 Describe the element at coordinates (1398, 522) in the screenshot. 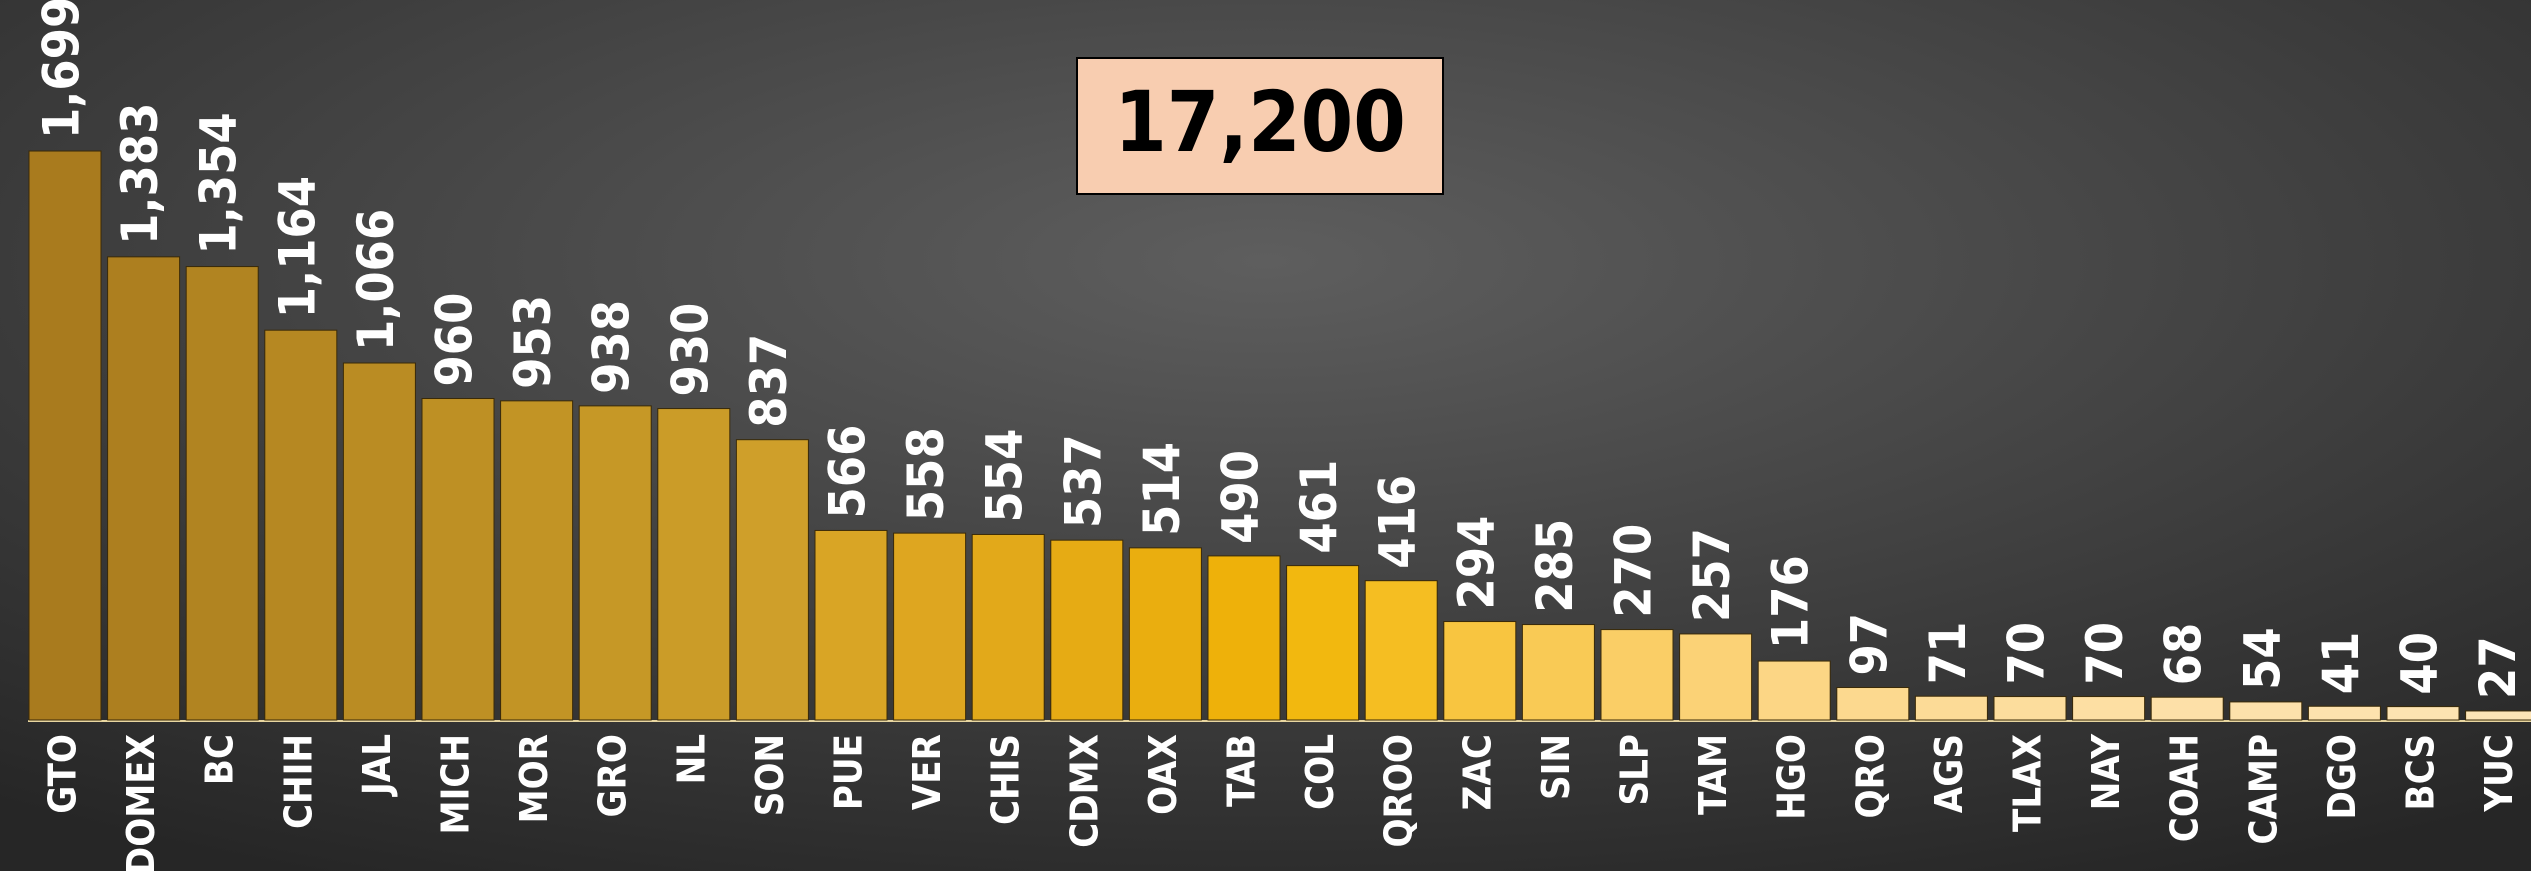

I see `value-label: 416` at that location.